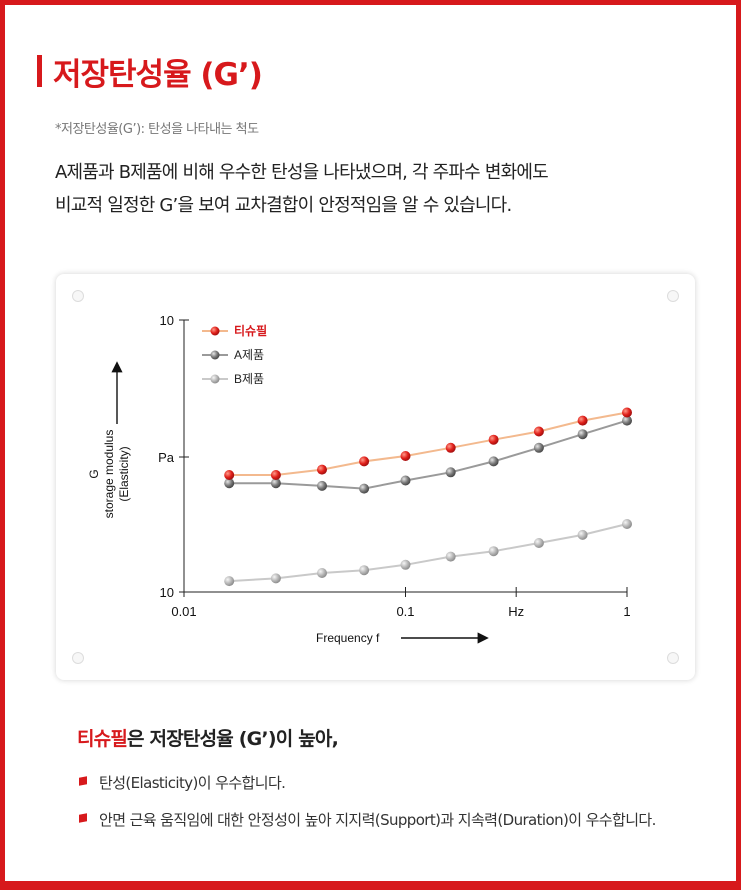  Describe the element at coordinates (249, 379) in the screenshot. I see `legend-label: B제품` at that location.